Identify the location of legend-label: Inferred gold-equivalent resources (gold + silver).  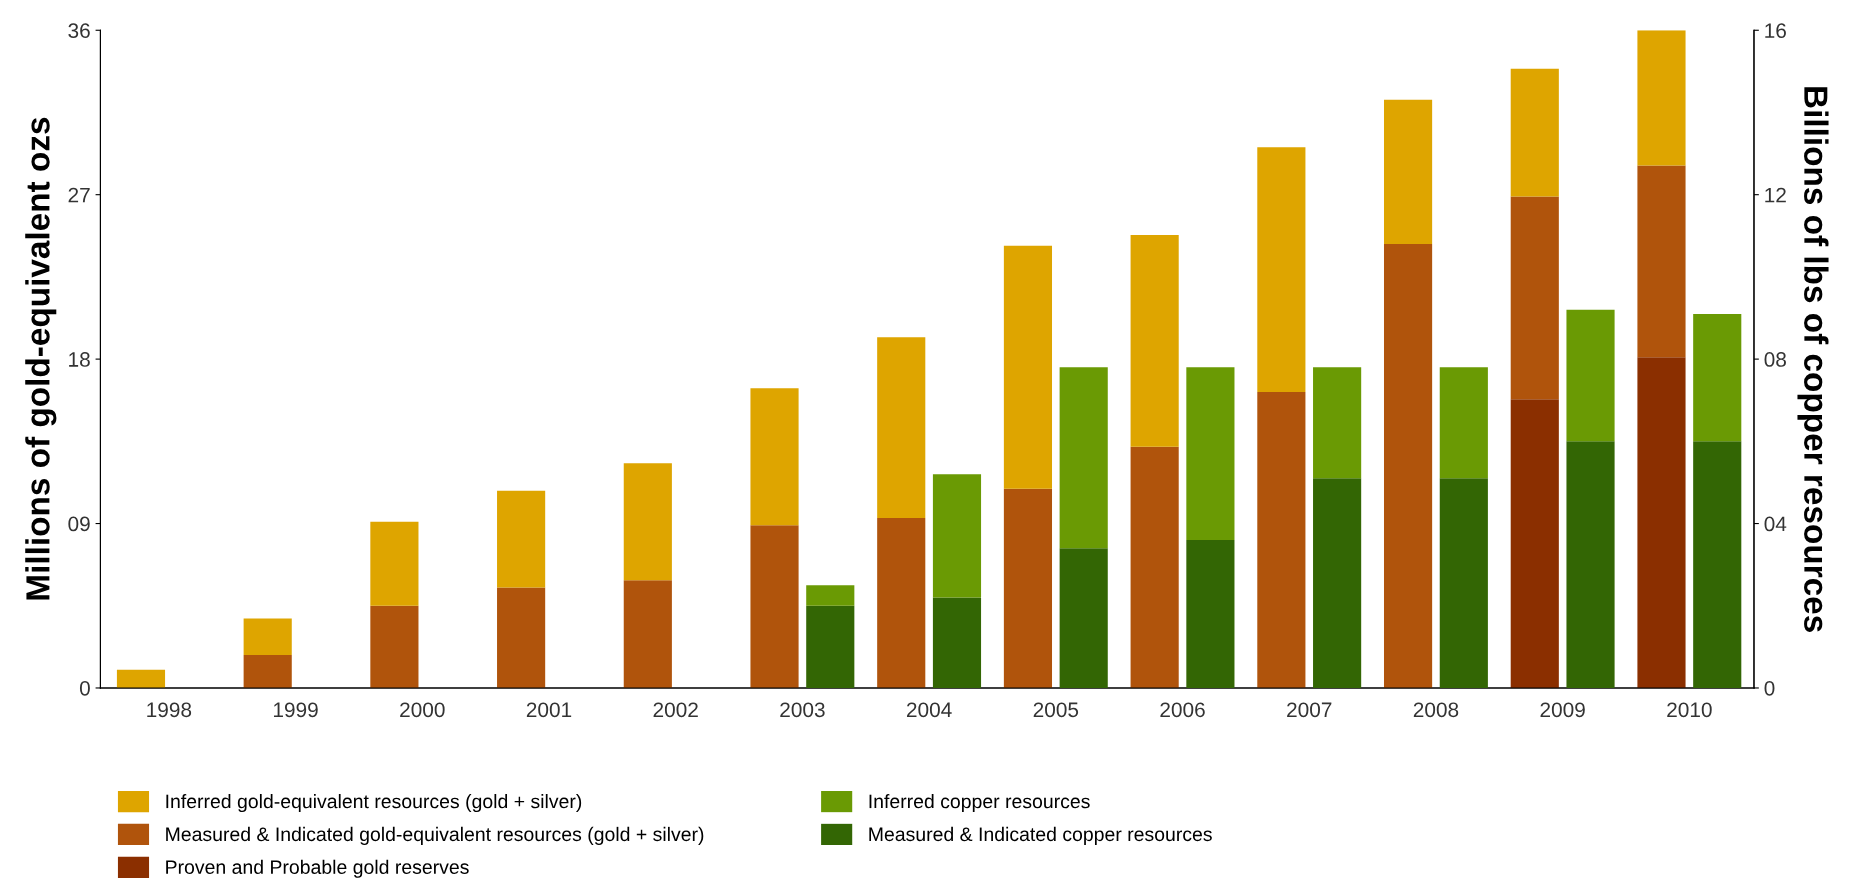
(374, 803).